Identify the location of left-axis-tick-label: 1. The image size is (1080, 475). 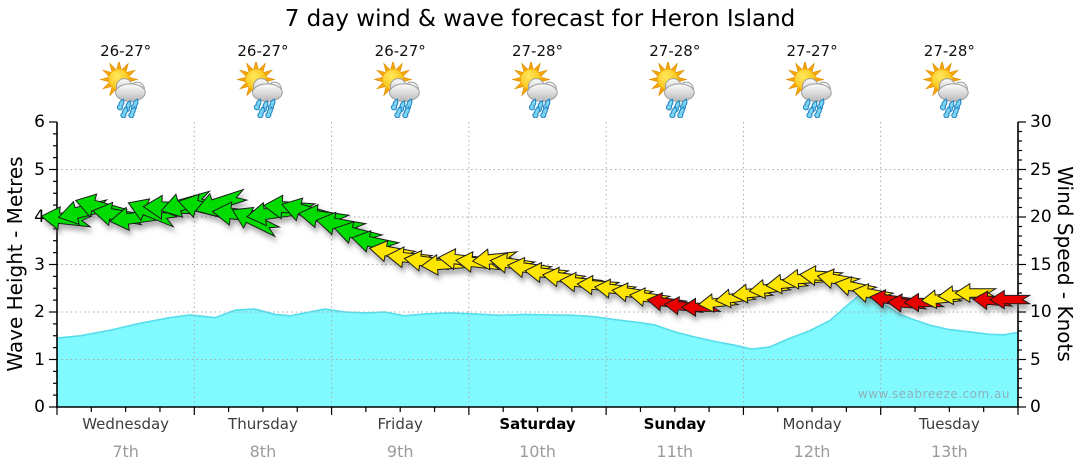
(39, 359).